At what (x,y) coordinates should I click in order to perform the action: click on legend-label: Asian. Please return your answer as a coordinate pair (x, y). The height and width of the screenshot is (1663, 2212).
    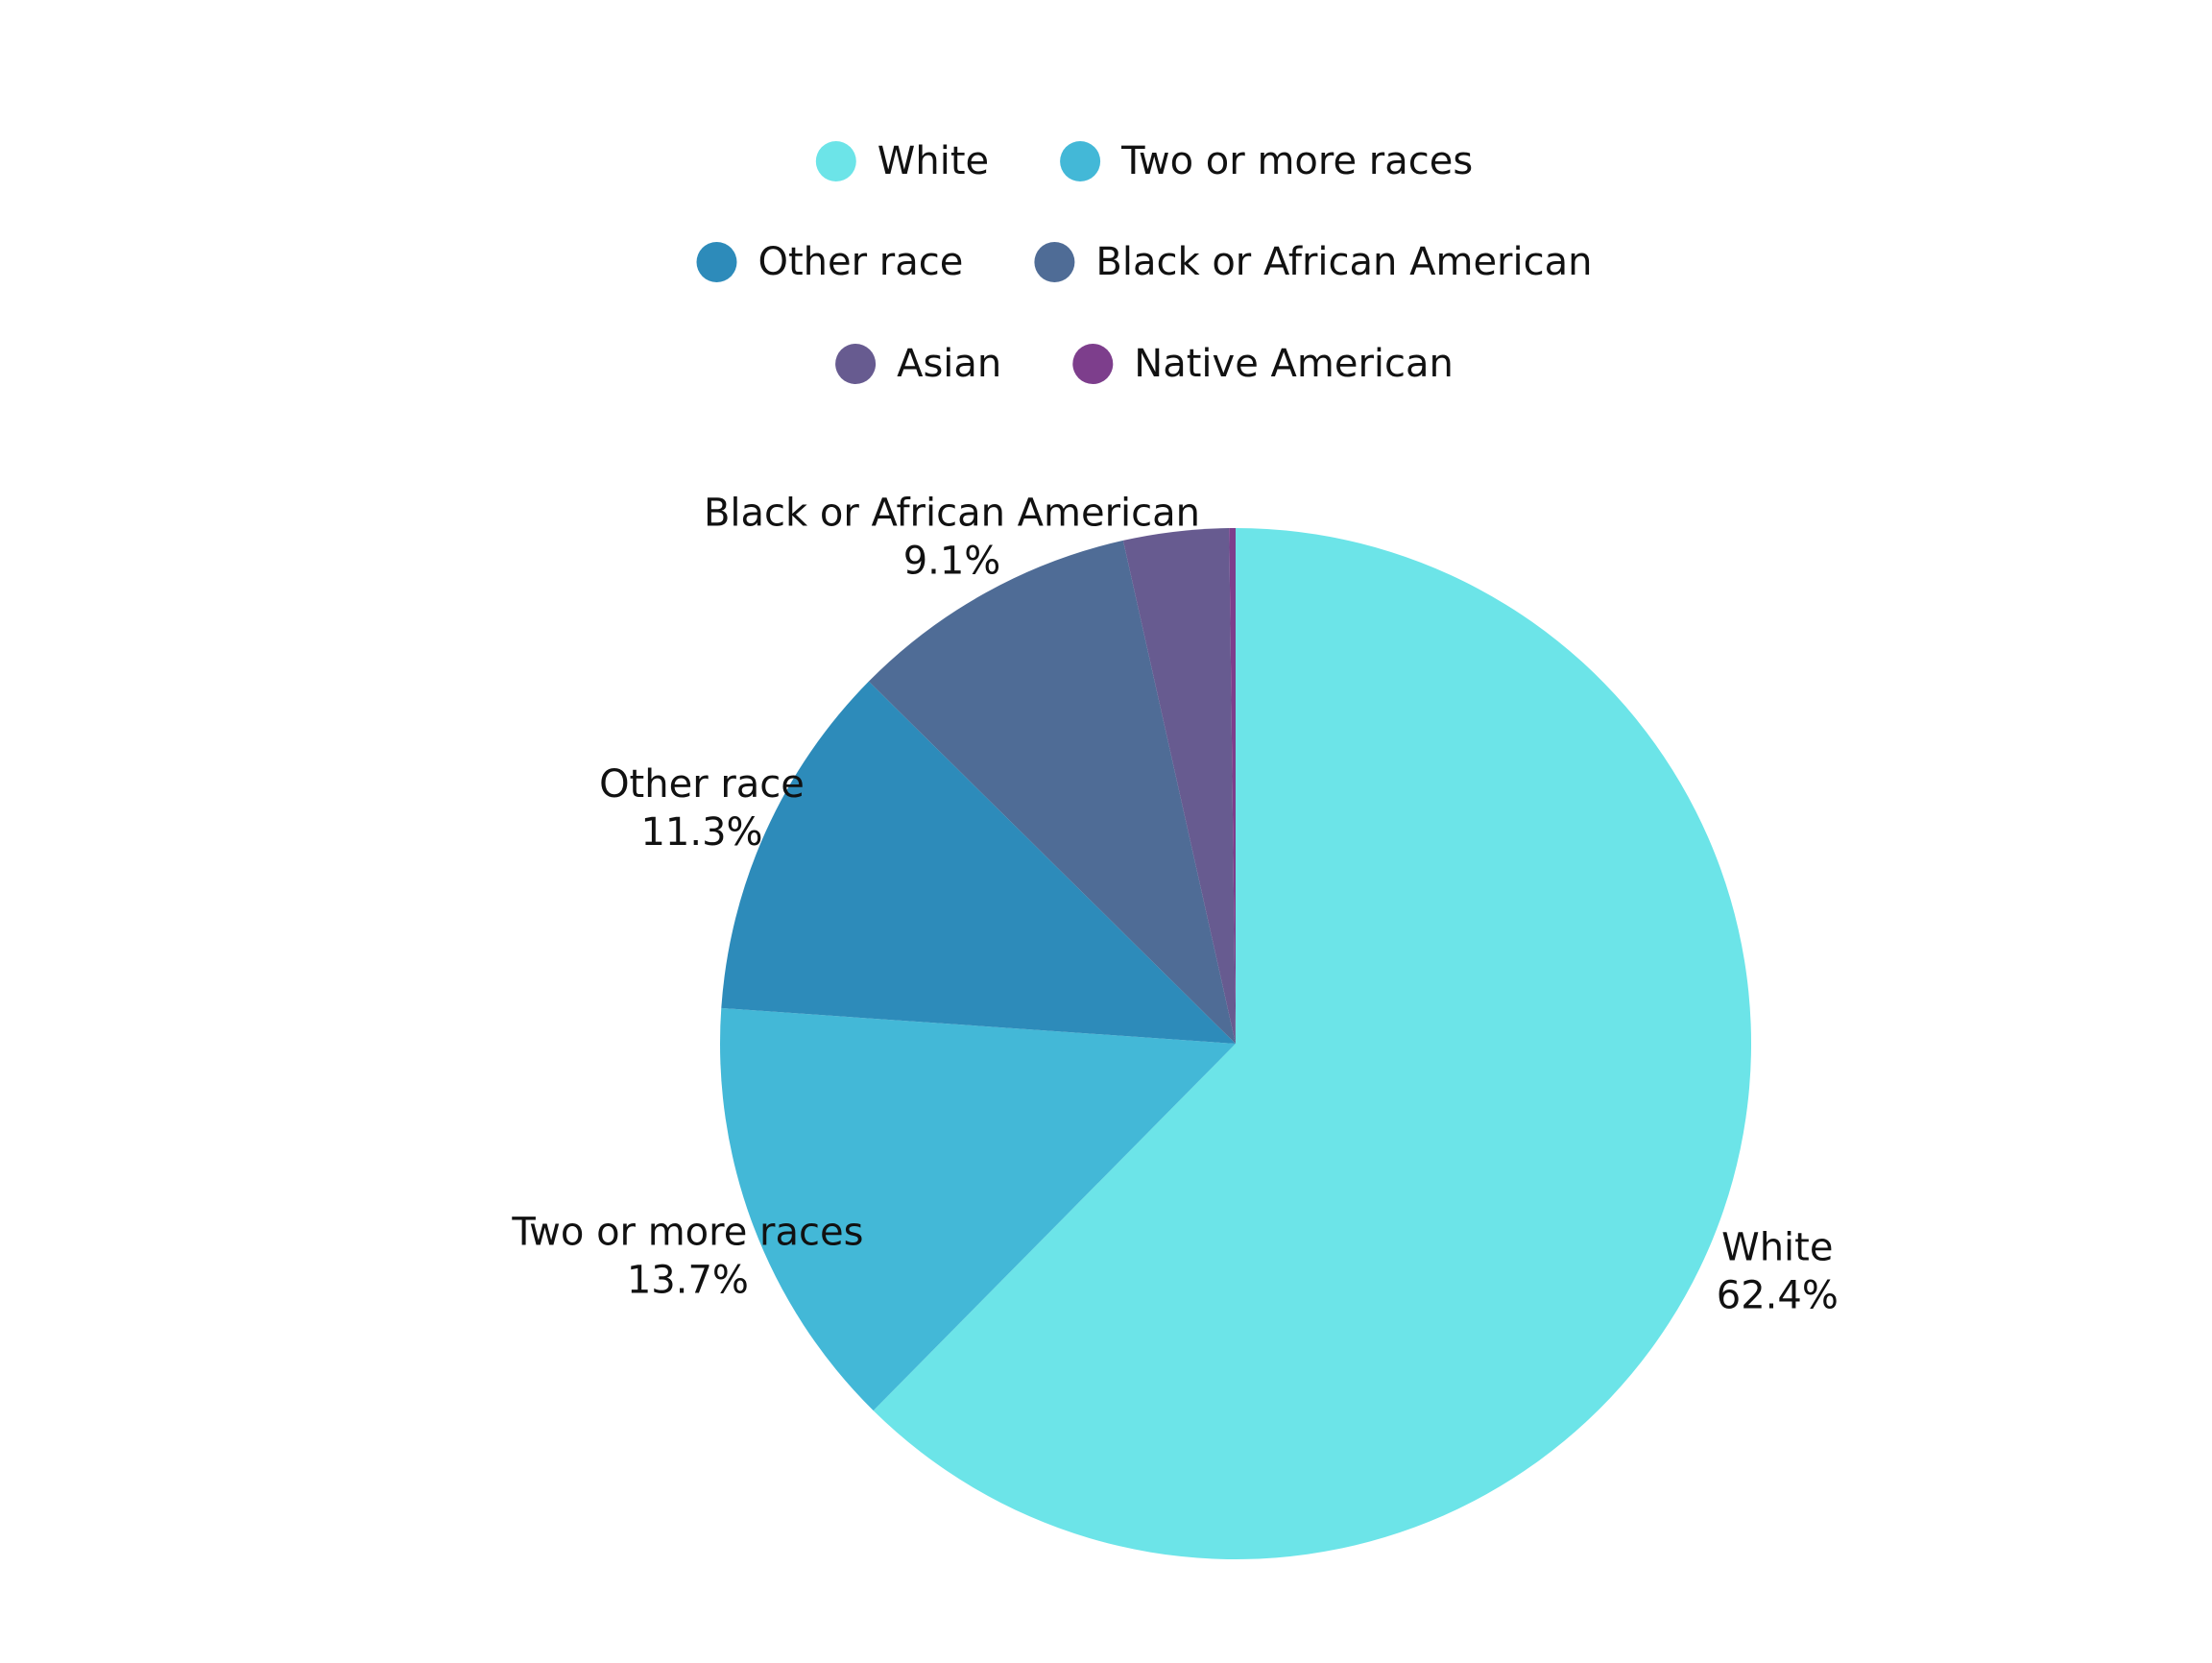
    Looking at the image, I should click on (949, 364).